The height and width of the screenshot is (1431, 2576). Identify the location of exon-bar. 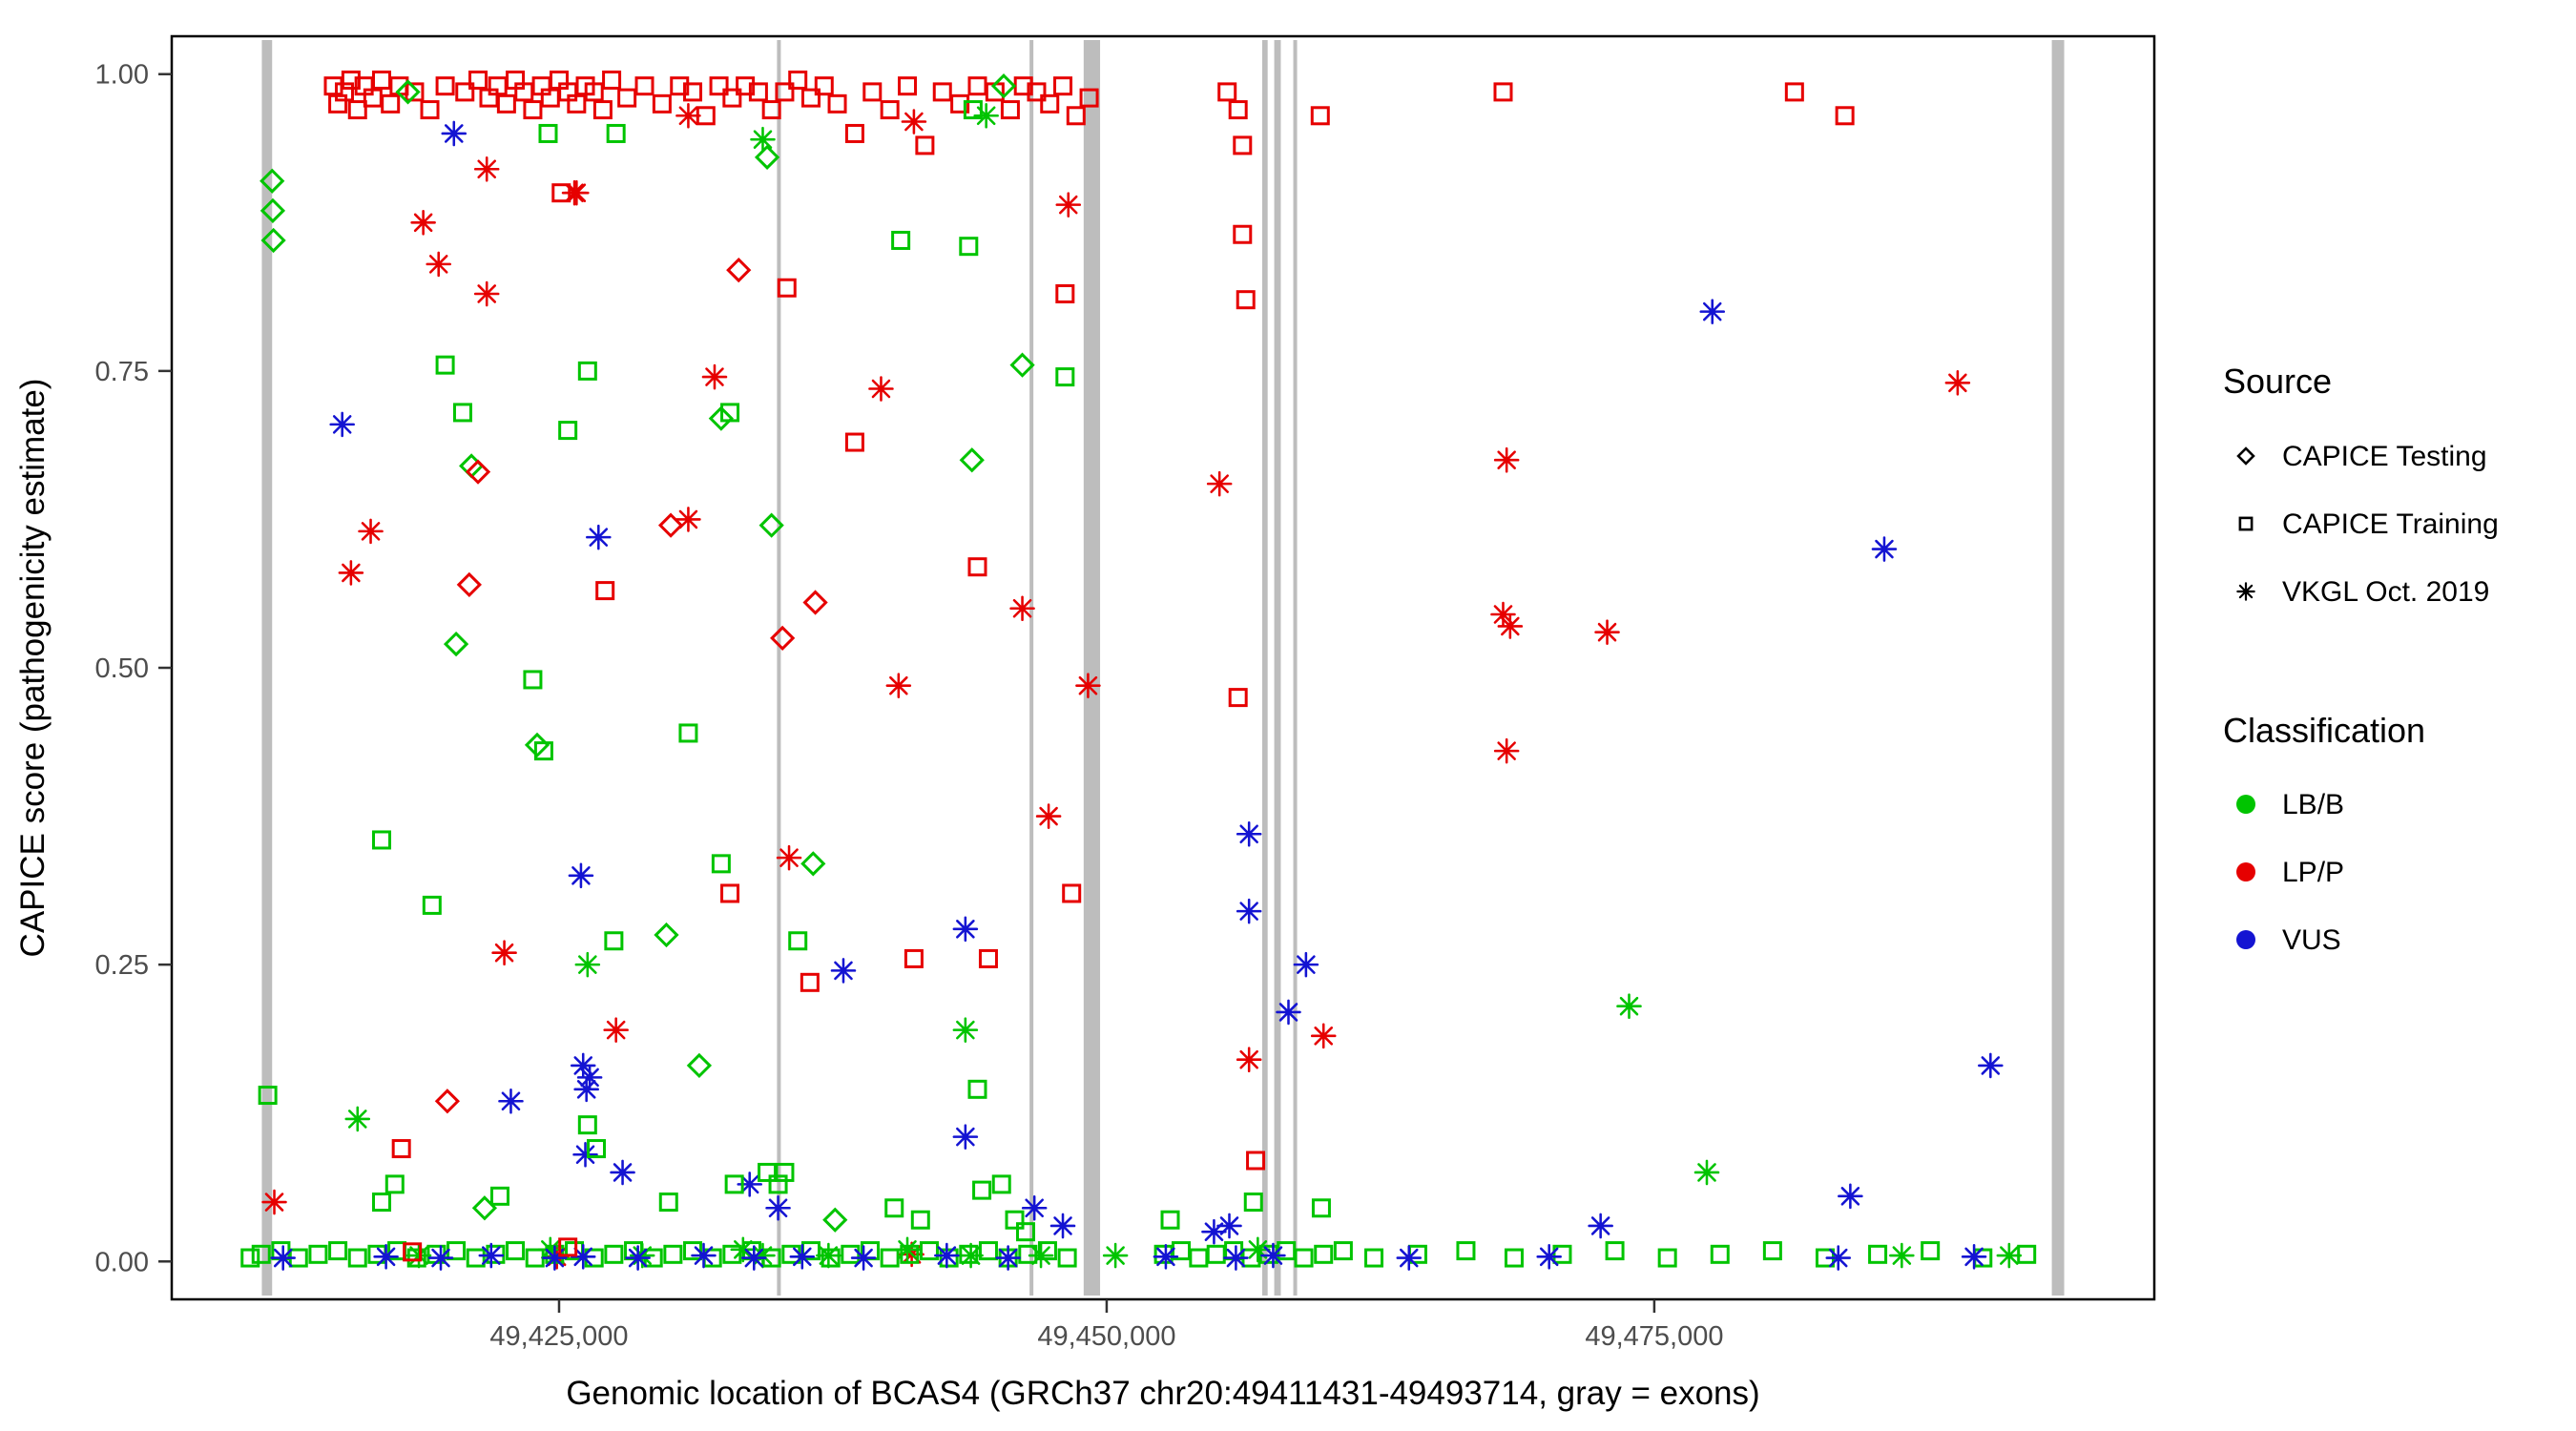
(267, 668).